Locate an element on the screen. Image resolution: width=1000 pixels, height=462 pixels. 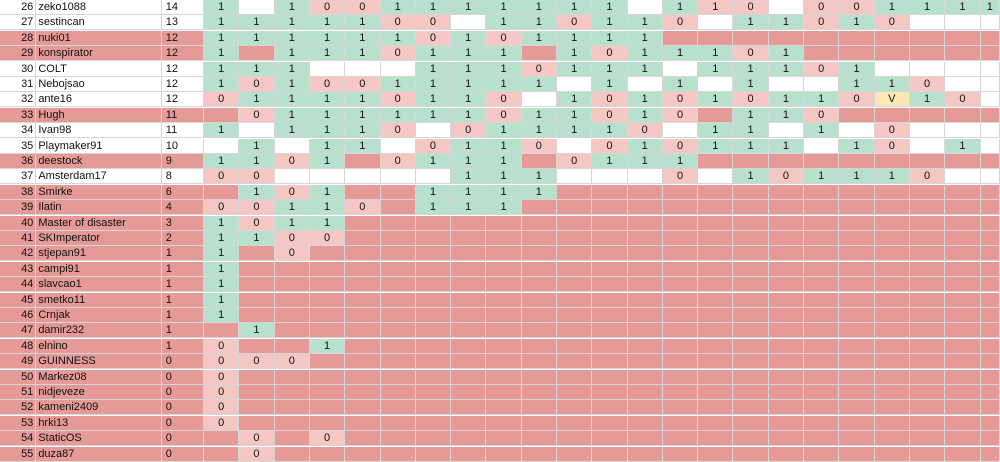
rank-cell: 27 is located at coordinates (18, 23).